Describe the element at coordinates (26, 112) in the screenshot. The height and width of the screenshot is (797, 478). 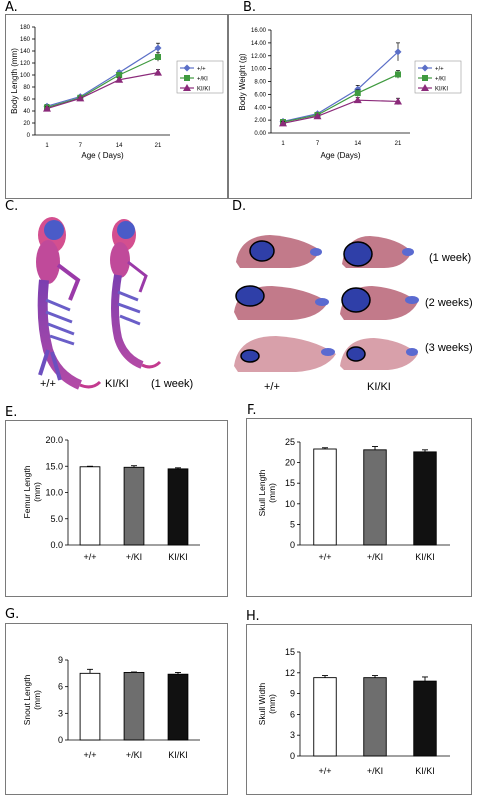
I see `chart-a-ytick-label: 40` at that location.